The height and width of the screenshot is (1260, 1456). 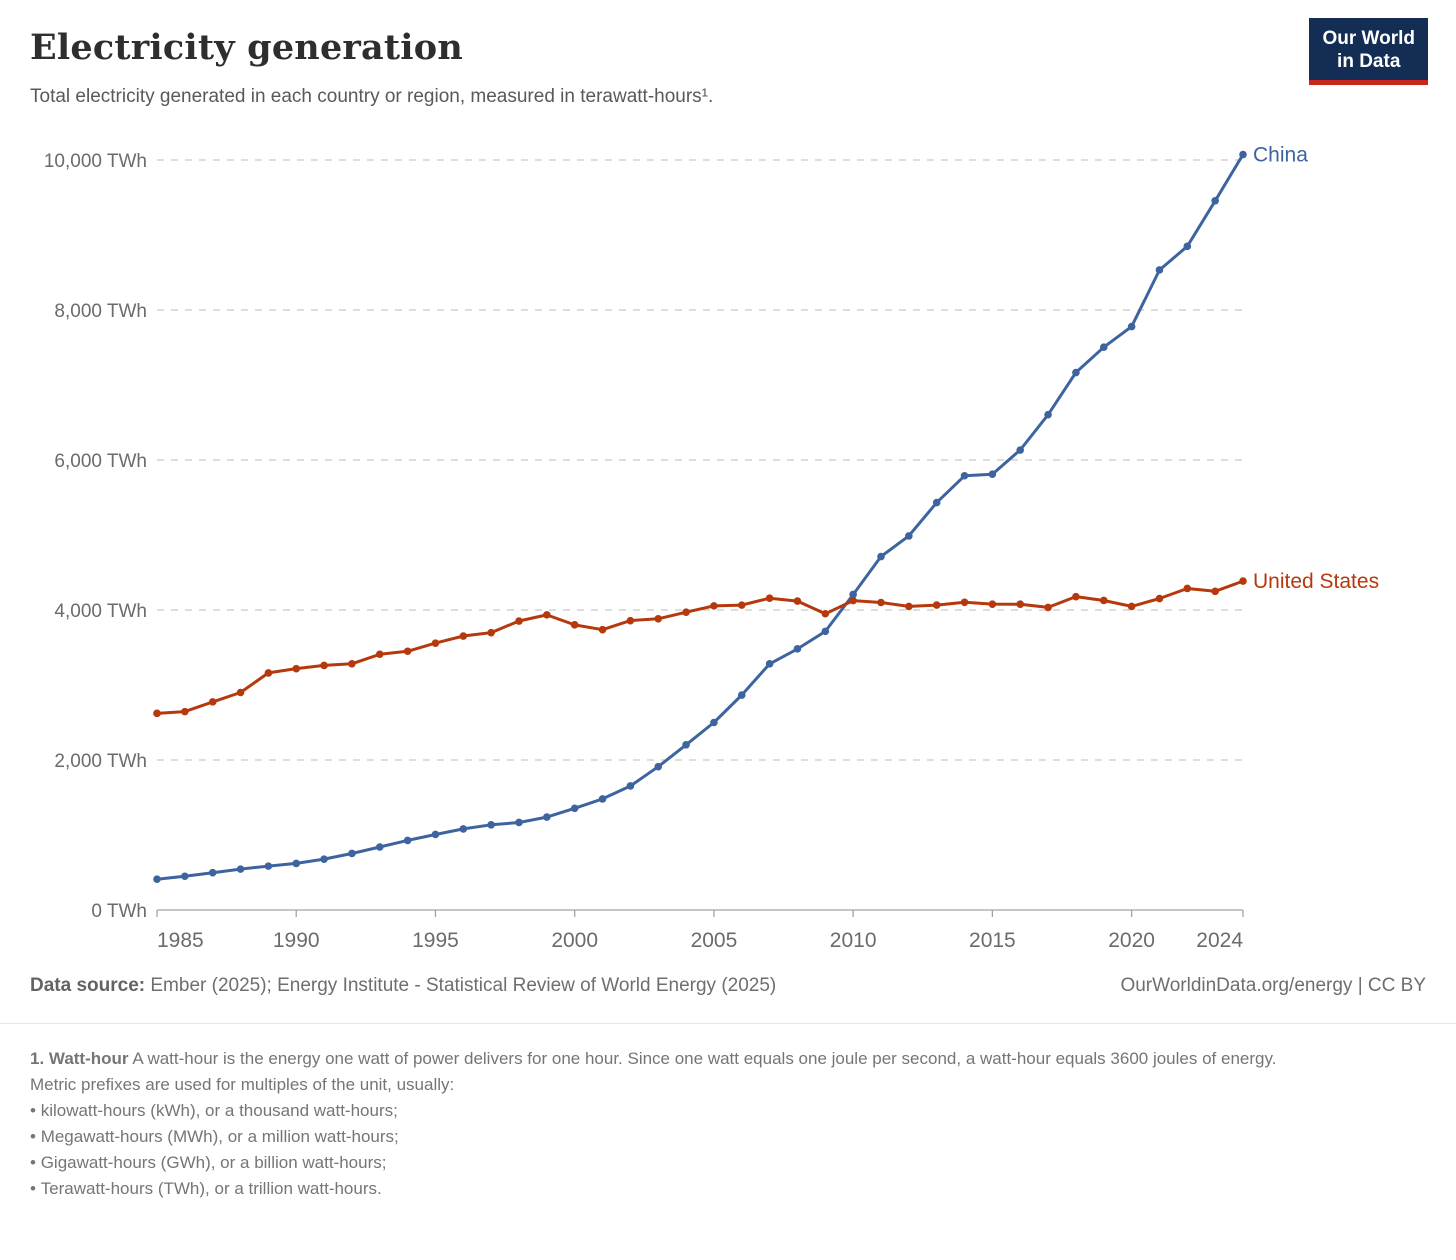 I want to click on y-axis-label: 4,000 TWh, so click(x=100, y=611).